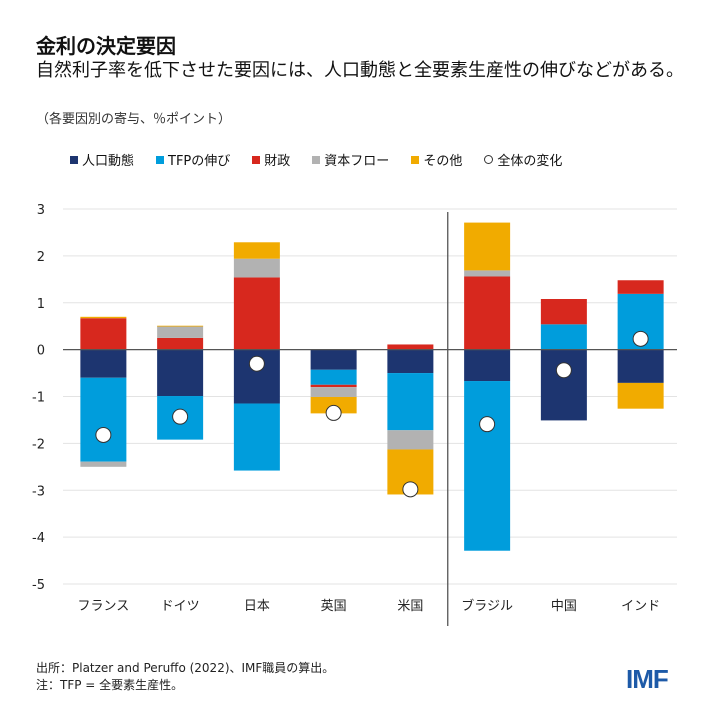 The height and width of the screenshot is (720, 720). Describe the element at coordinates (487, 606) in the screenshot. I see `x-tick-label: ブラジル` at that location.